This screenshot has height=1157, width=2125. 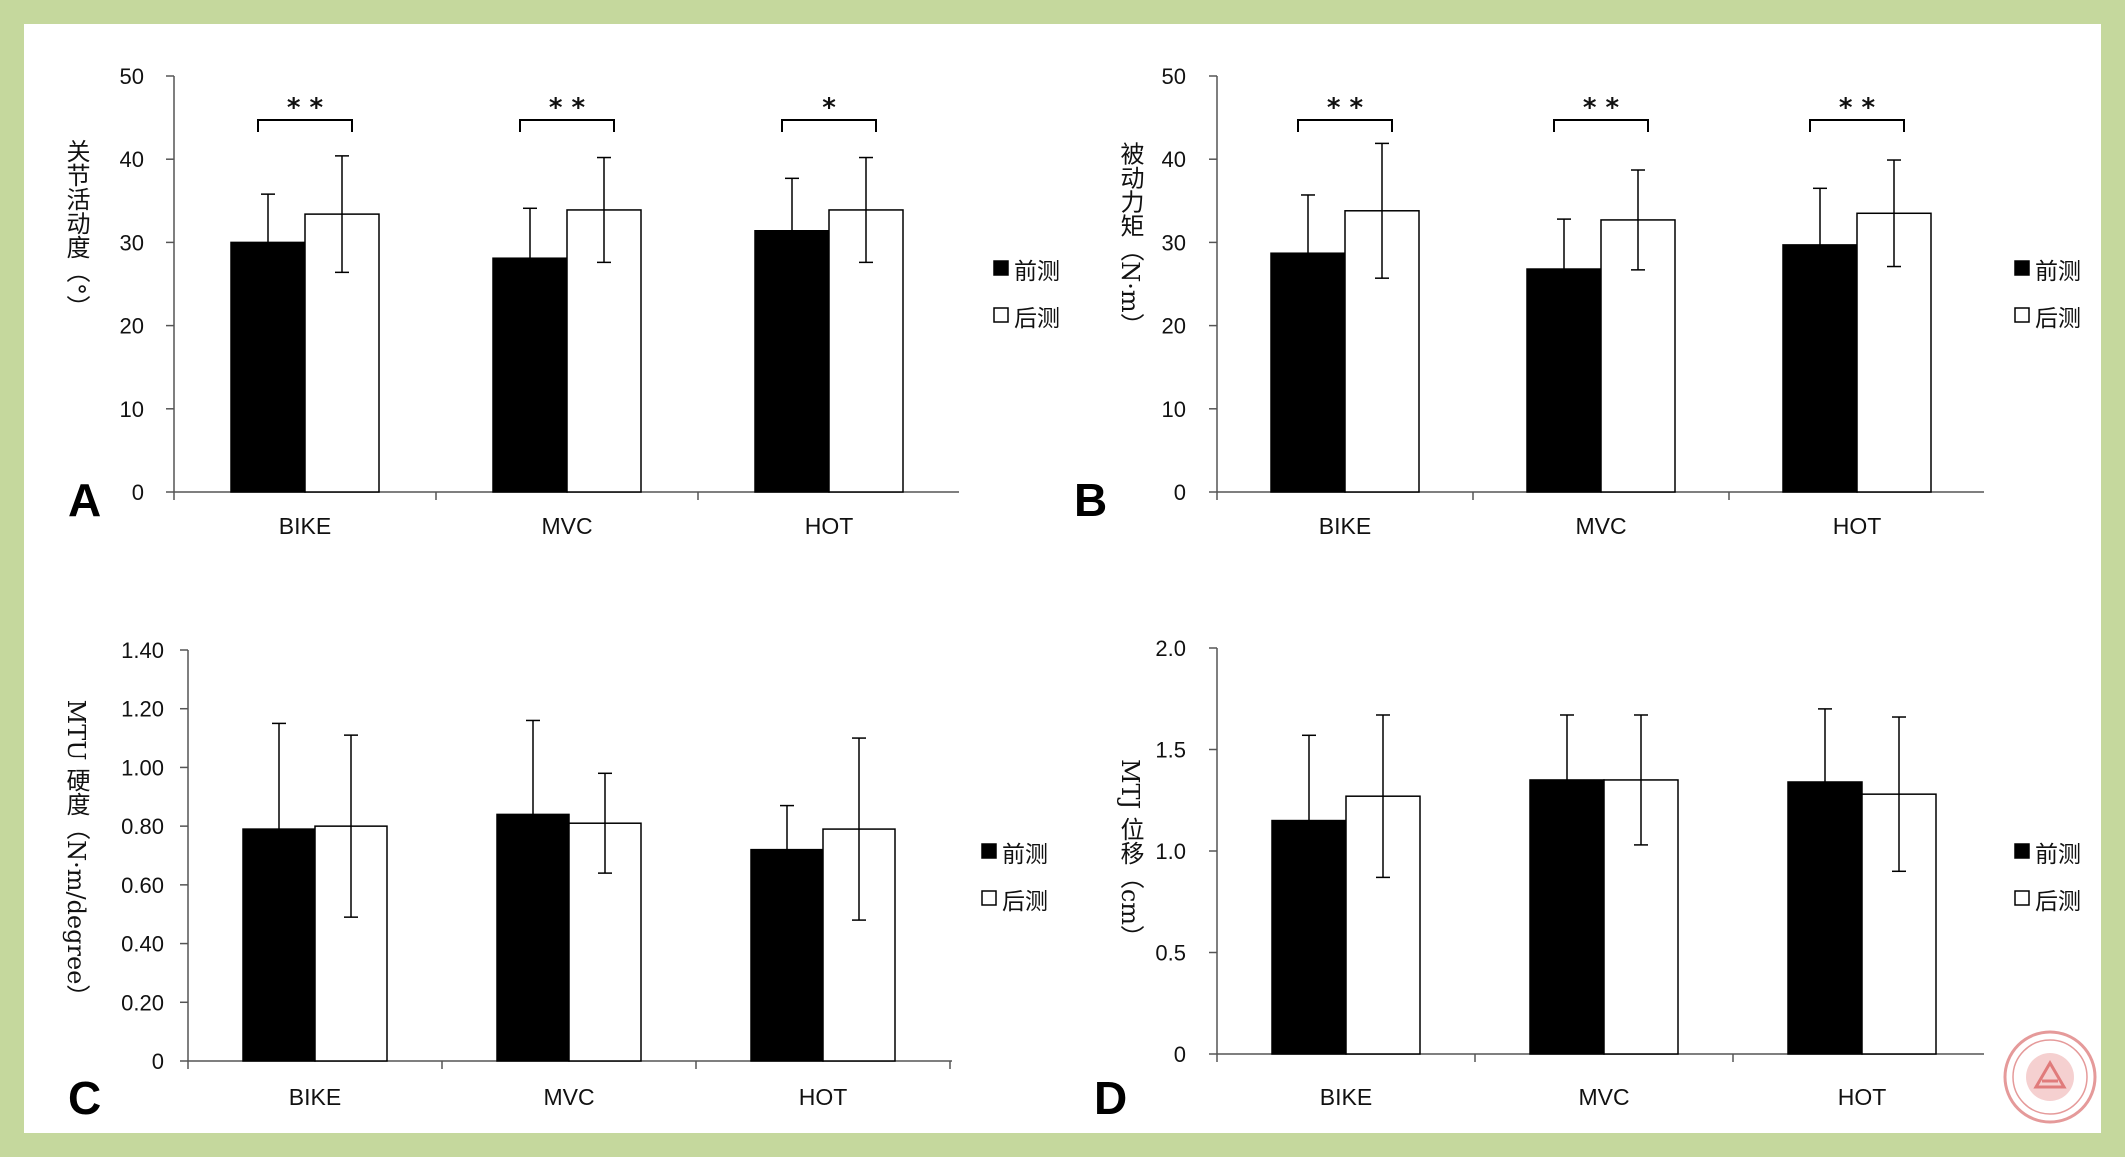 I want to click on y-tick-label: 1.20, so click(x=142, y=709).